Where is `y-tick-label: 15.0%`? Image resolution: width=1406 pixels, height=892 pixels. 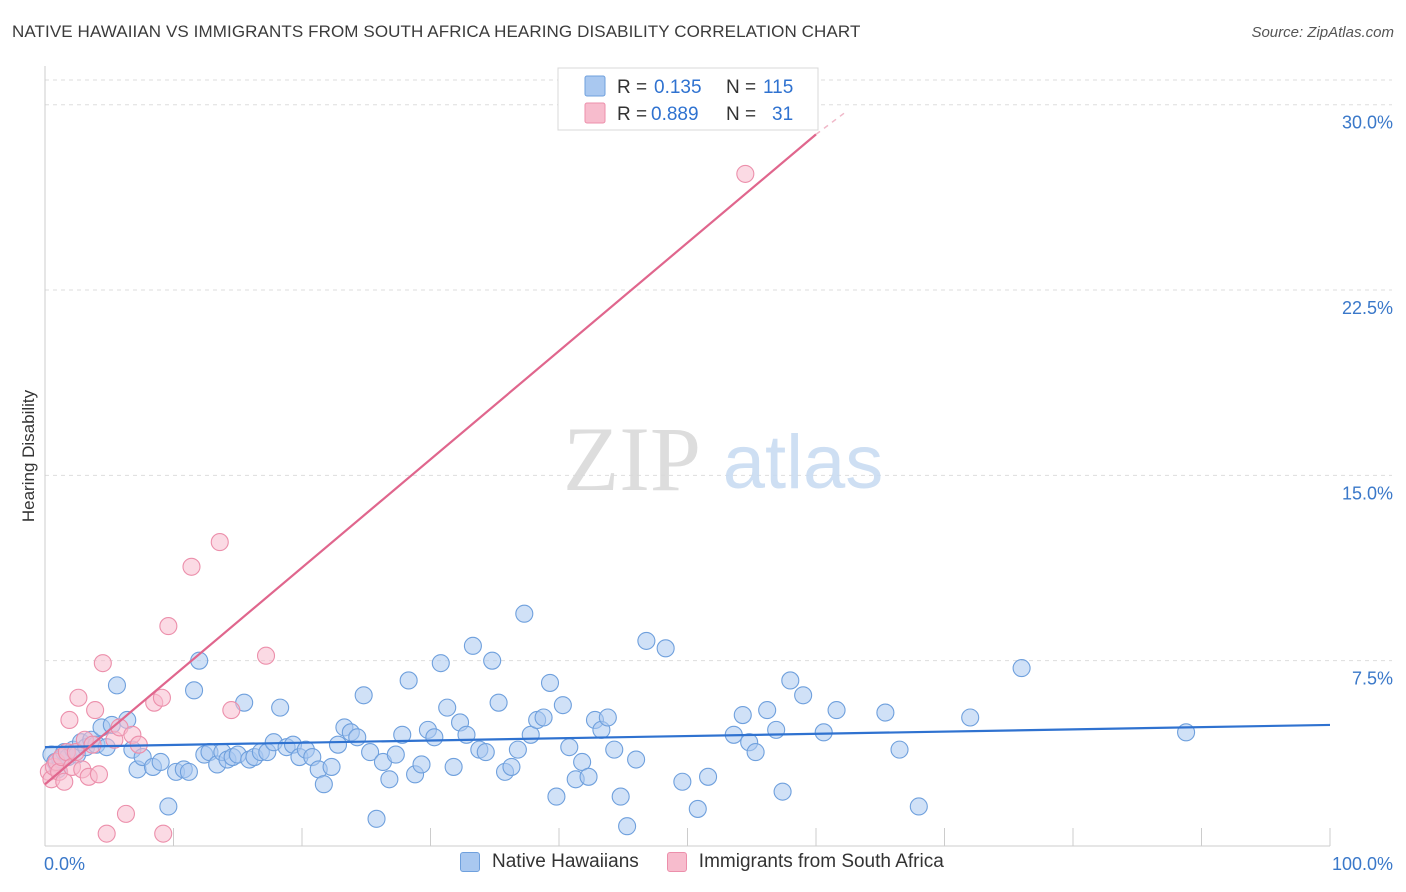 y-tick-label: 15.0% is located at coordinates (1367, 493).